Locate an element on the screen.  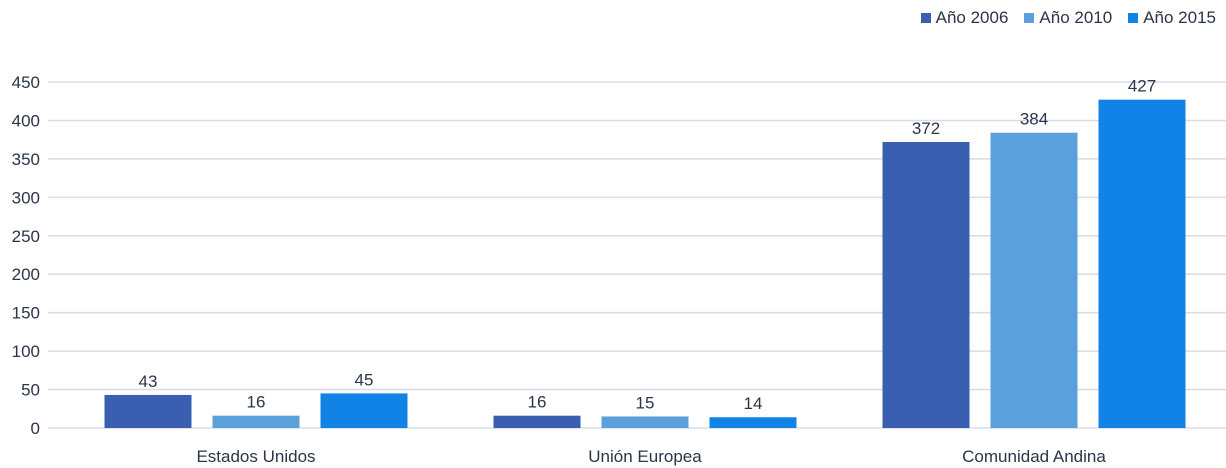
data-label: 45 is located at coordinates (364, 379).